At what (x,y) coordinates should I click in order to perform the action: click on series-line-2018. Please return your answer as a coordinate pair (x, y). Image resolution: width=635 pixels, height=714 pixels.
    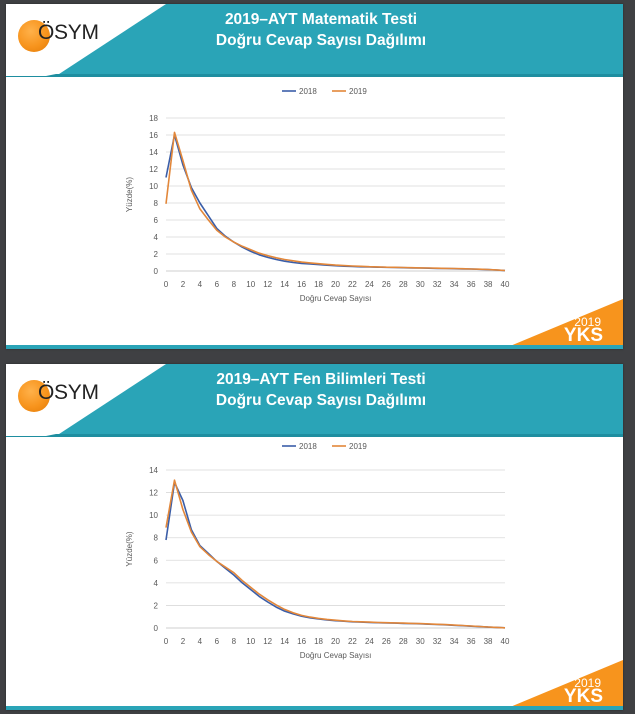
    Looking at the image, I should click on (335, 555).